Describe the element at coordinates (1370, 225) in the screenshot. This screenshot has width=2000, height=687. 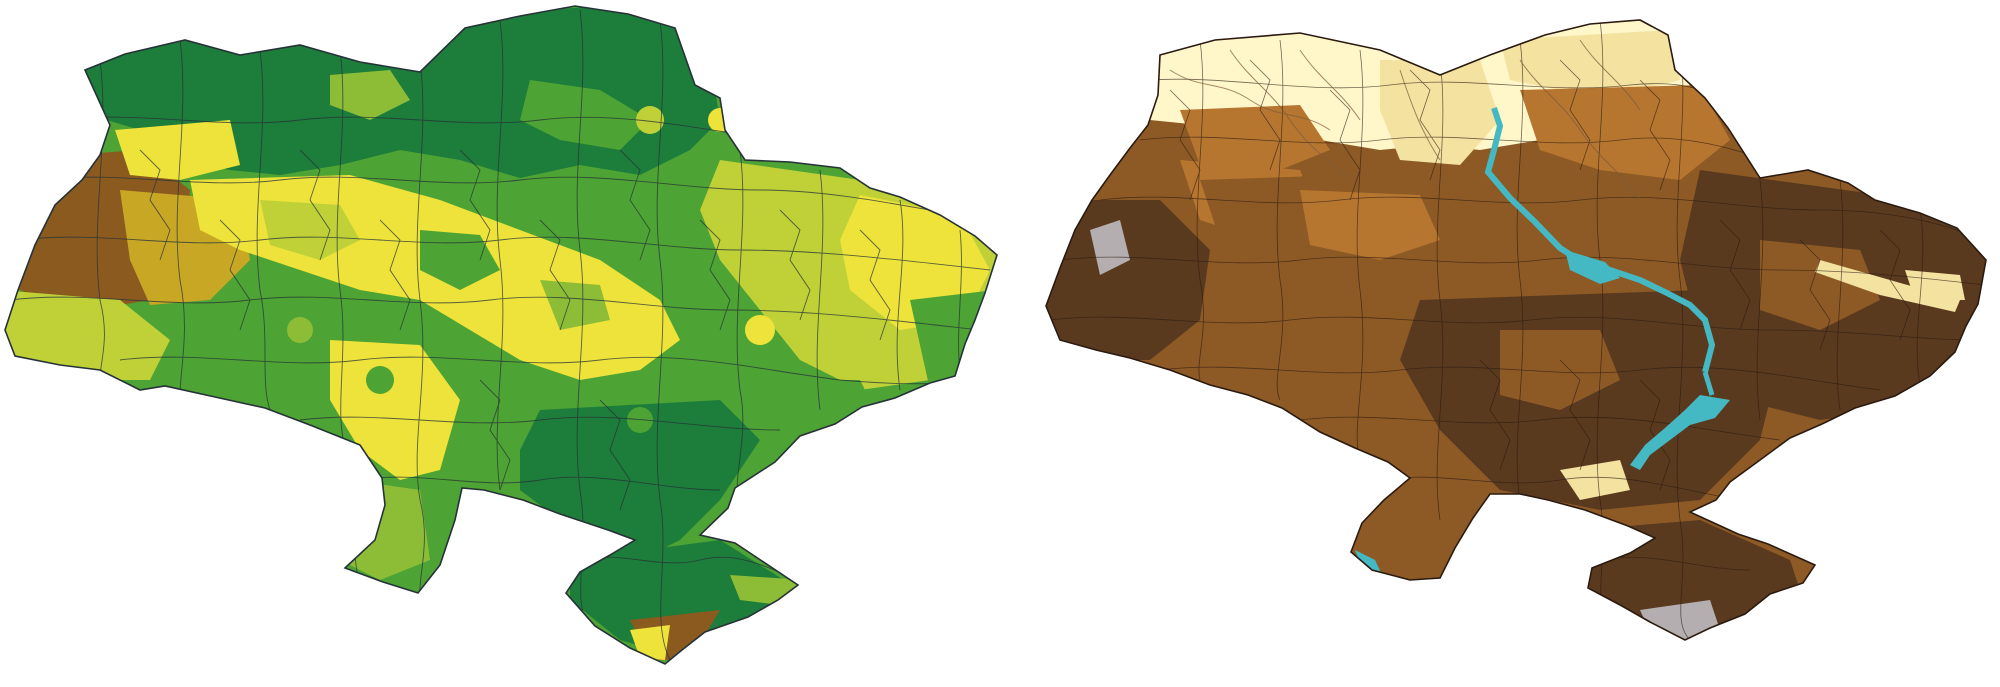
I see `soil-central-orange` at that location.